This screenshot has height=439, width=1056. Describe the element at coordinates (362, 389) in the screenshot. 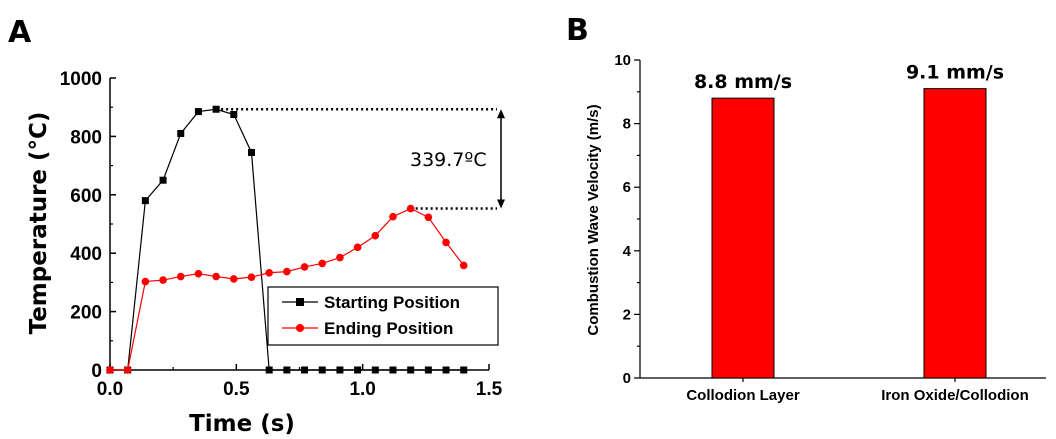

I see `chart-a-x-tick-label: 1.0` at that location.